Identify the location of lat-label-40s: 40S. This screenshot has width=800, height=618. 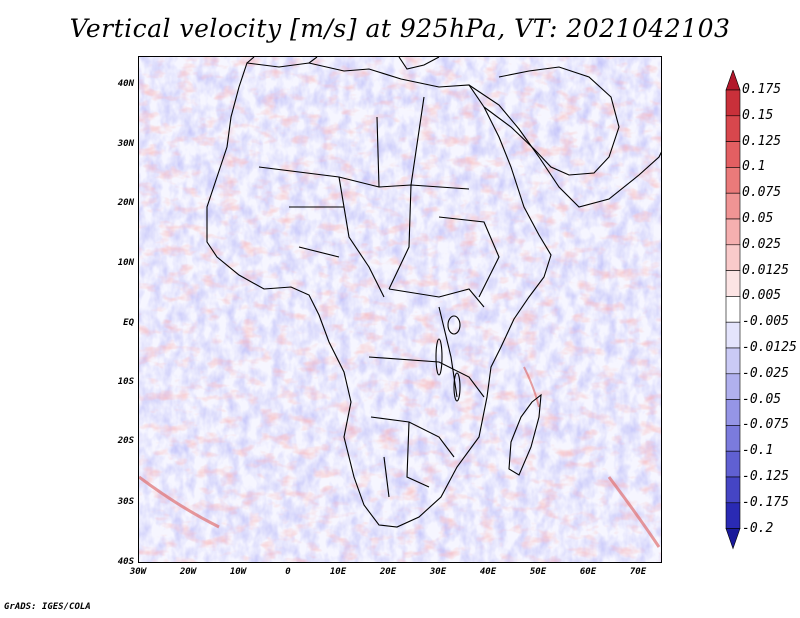
(125, 562).